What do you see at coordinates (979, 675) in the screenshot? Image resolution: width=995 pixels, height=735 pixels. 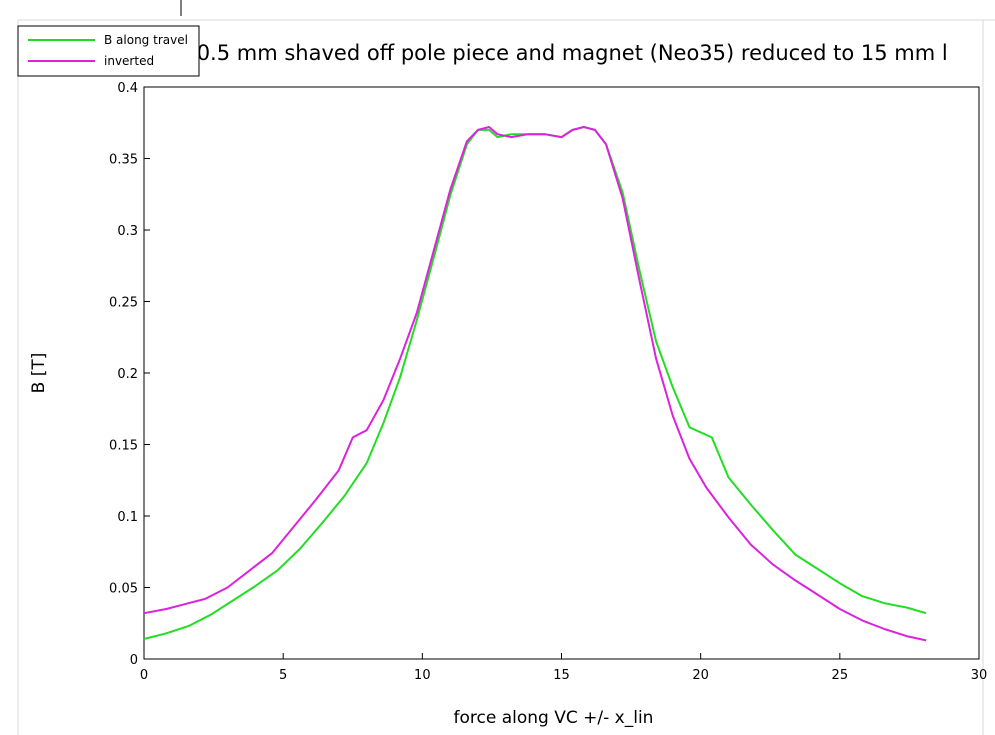 I see `x-tick-label: 30` at bounding box center [979, 675].